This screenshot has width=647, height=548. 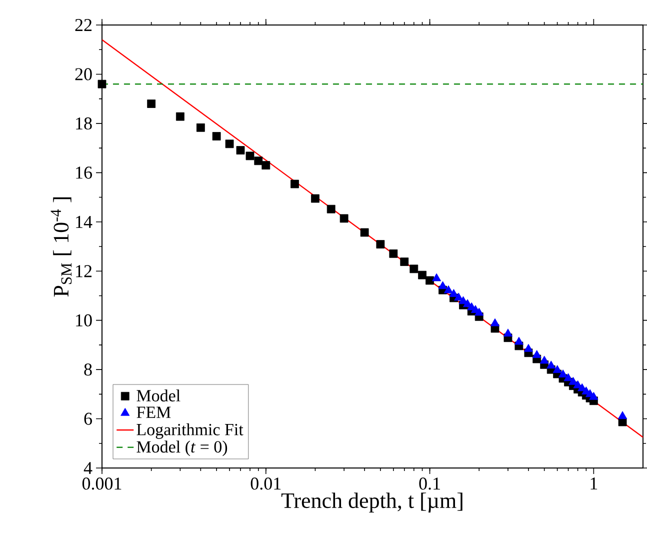 I want to click on x-tick-label: 0.01, so click(x=265, y=484).